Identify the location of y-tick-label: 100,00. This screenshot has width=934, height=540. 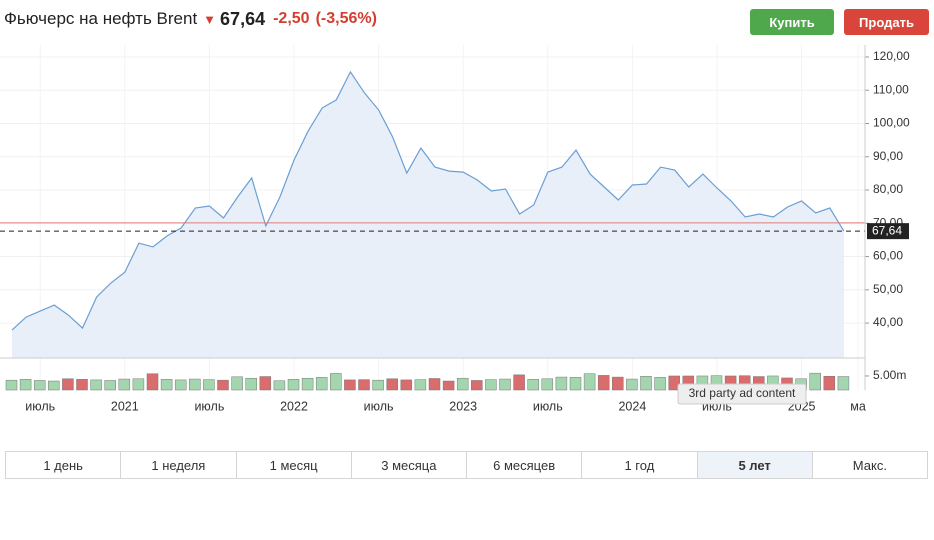
(891, 123).